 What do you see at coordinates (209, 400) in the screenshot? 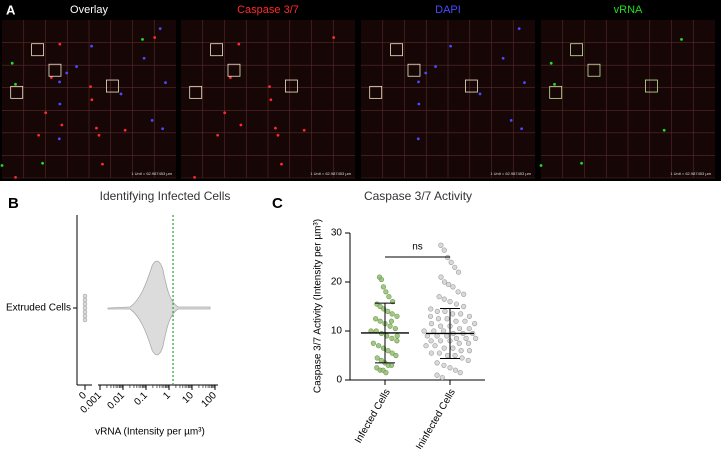
I see `x-tick-label: 100` at bounding box center [209, 400].